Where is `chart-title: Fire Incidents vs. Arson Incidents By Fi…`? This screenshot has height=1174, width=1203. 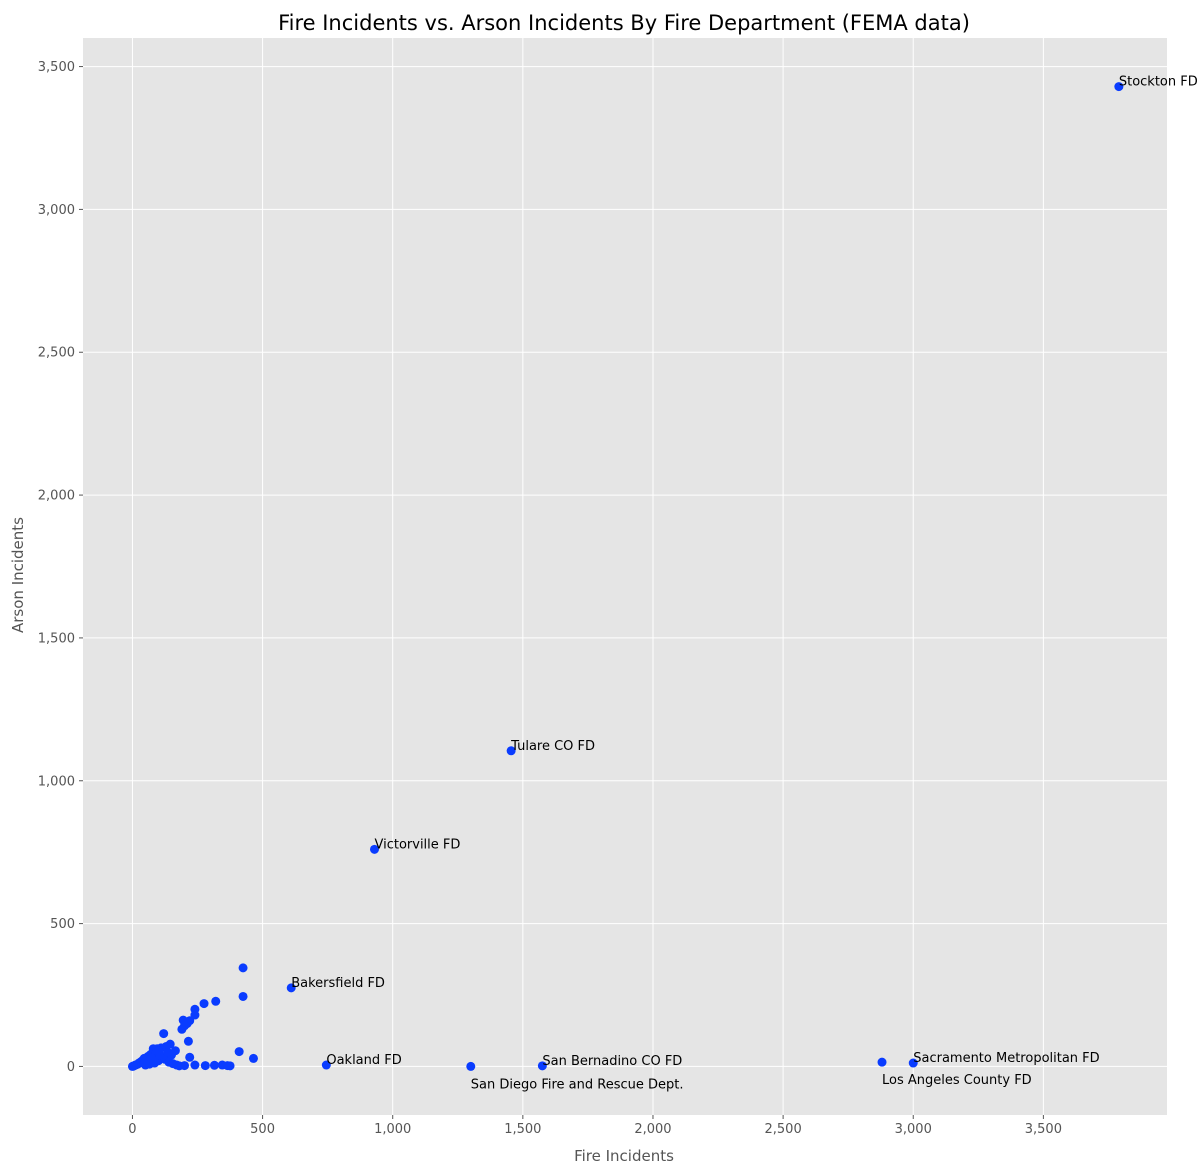 chart-title: Fire Incidents vs. Arson Incidents By Fi… is located at coordinates (624, 23).